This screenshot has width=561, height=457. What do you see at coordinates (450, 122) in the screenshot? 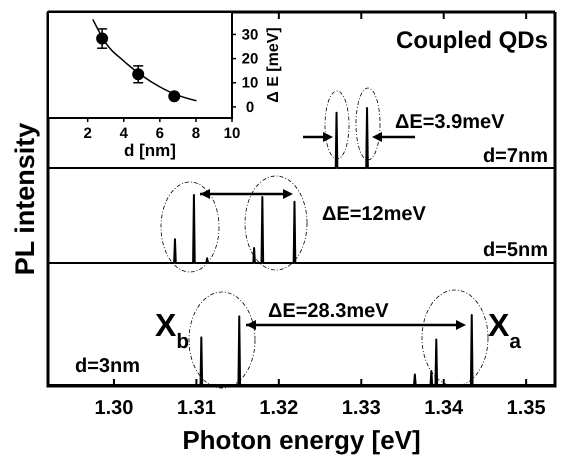
I see `annotation: ΔE=3.9meV` at bounding box center [450, 122].